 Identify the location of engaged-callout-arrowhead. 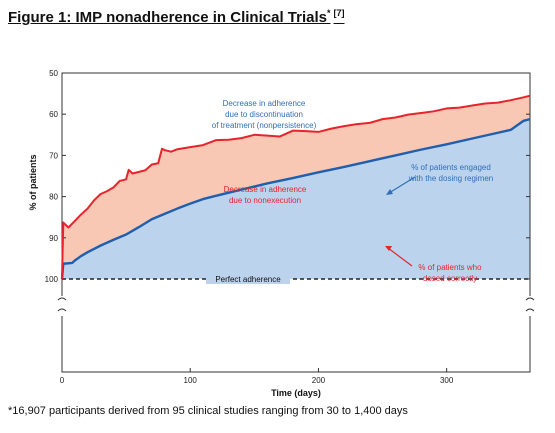
(389, 192).